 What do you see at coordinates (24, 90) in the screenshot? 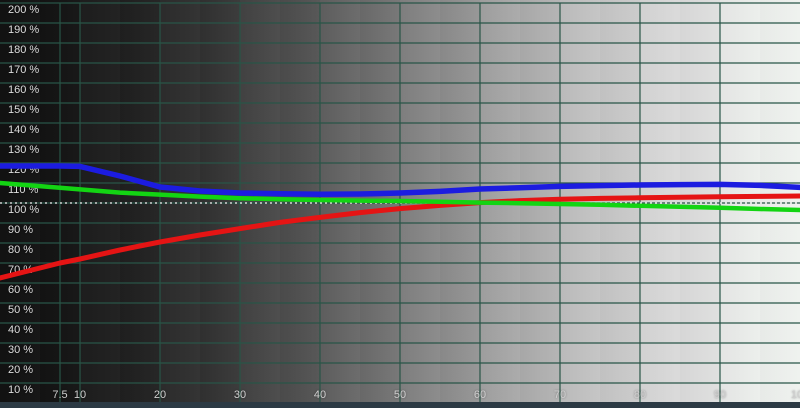
I see `y-tick-label: 160 %` at bounding box center [24, 90].